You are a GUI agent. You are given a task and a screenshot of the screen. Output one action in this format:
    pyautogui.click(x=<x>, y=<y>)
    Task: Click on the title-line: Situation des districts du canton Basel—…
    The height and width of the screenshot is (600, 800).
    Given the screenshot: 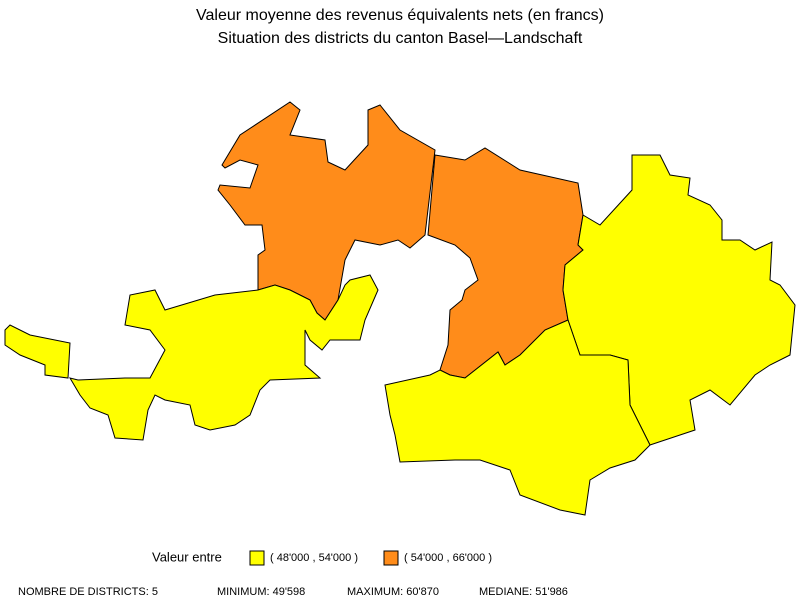 What is the action you would take?
    pyautogui.click(x=400, y=38)
    